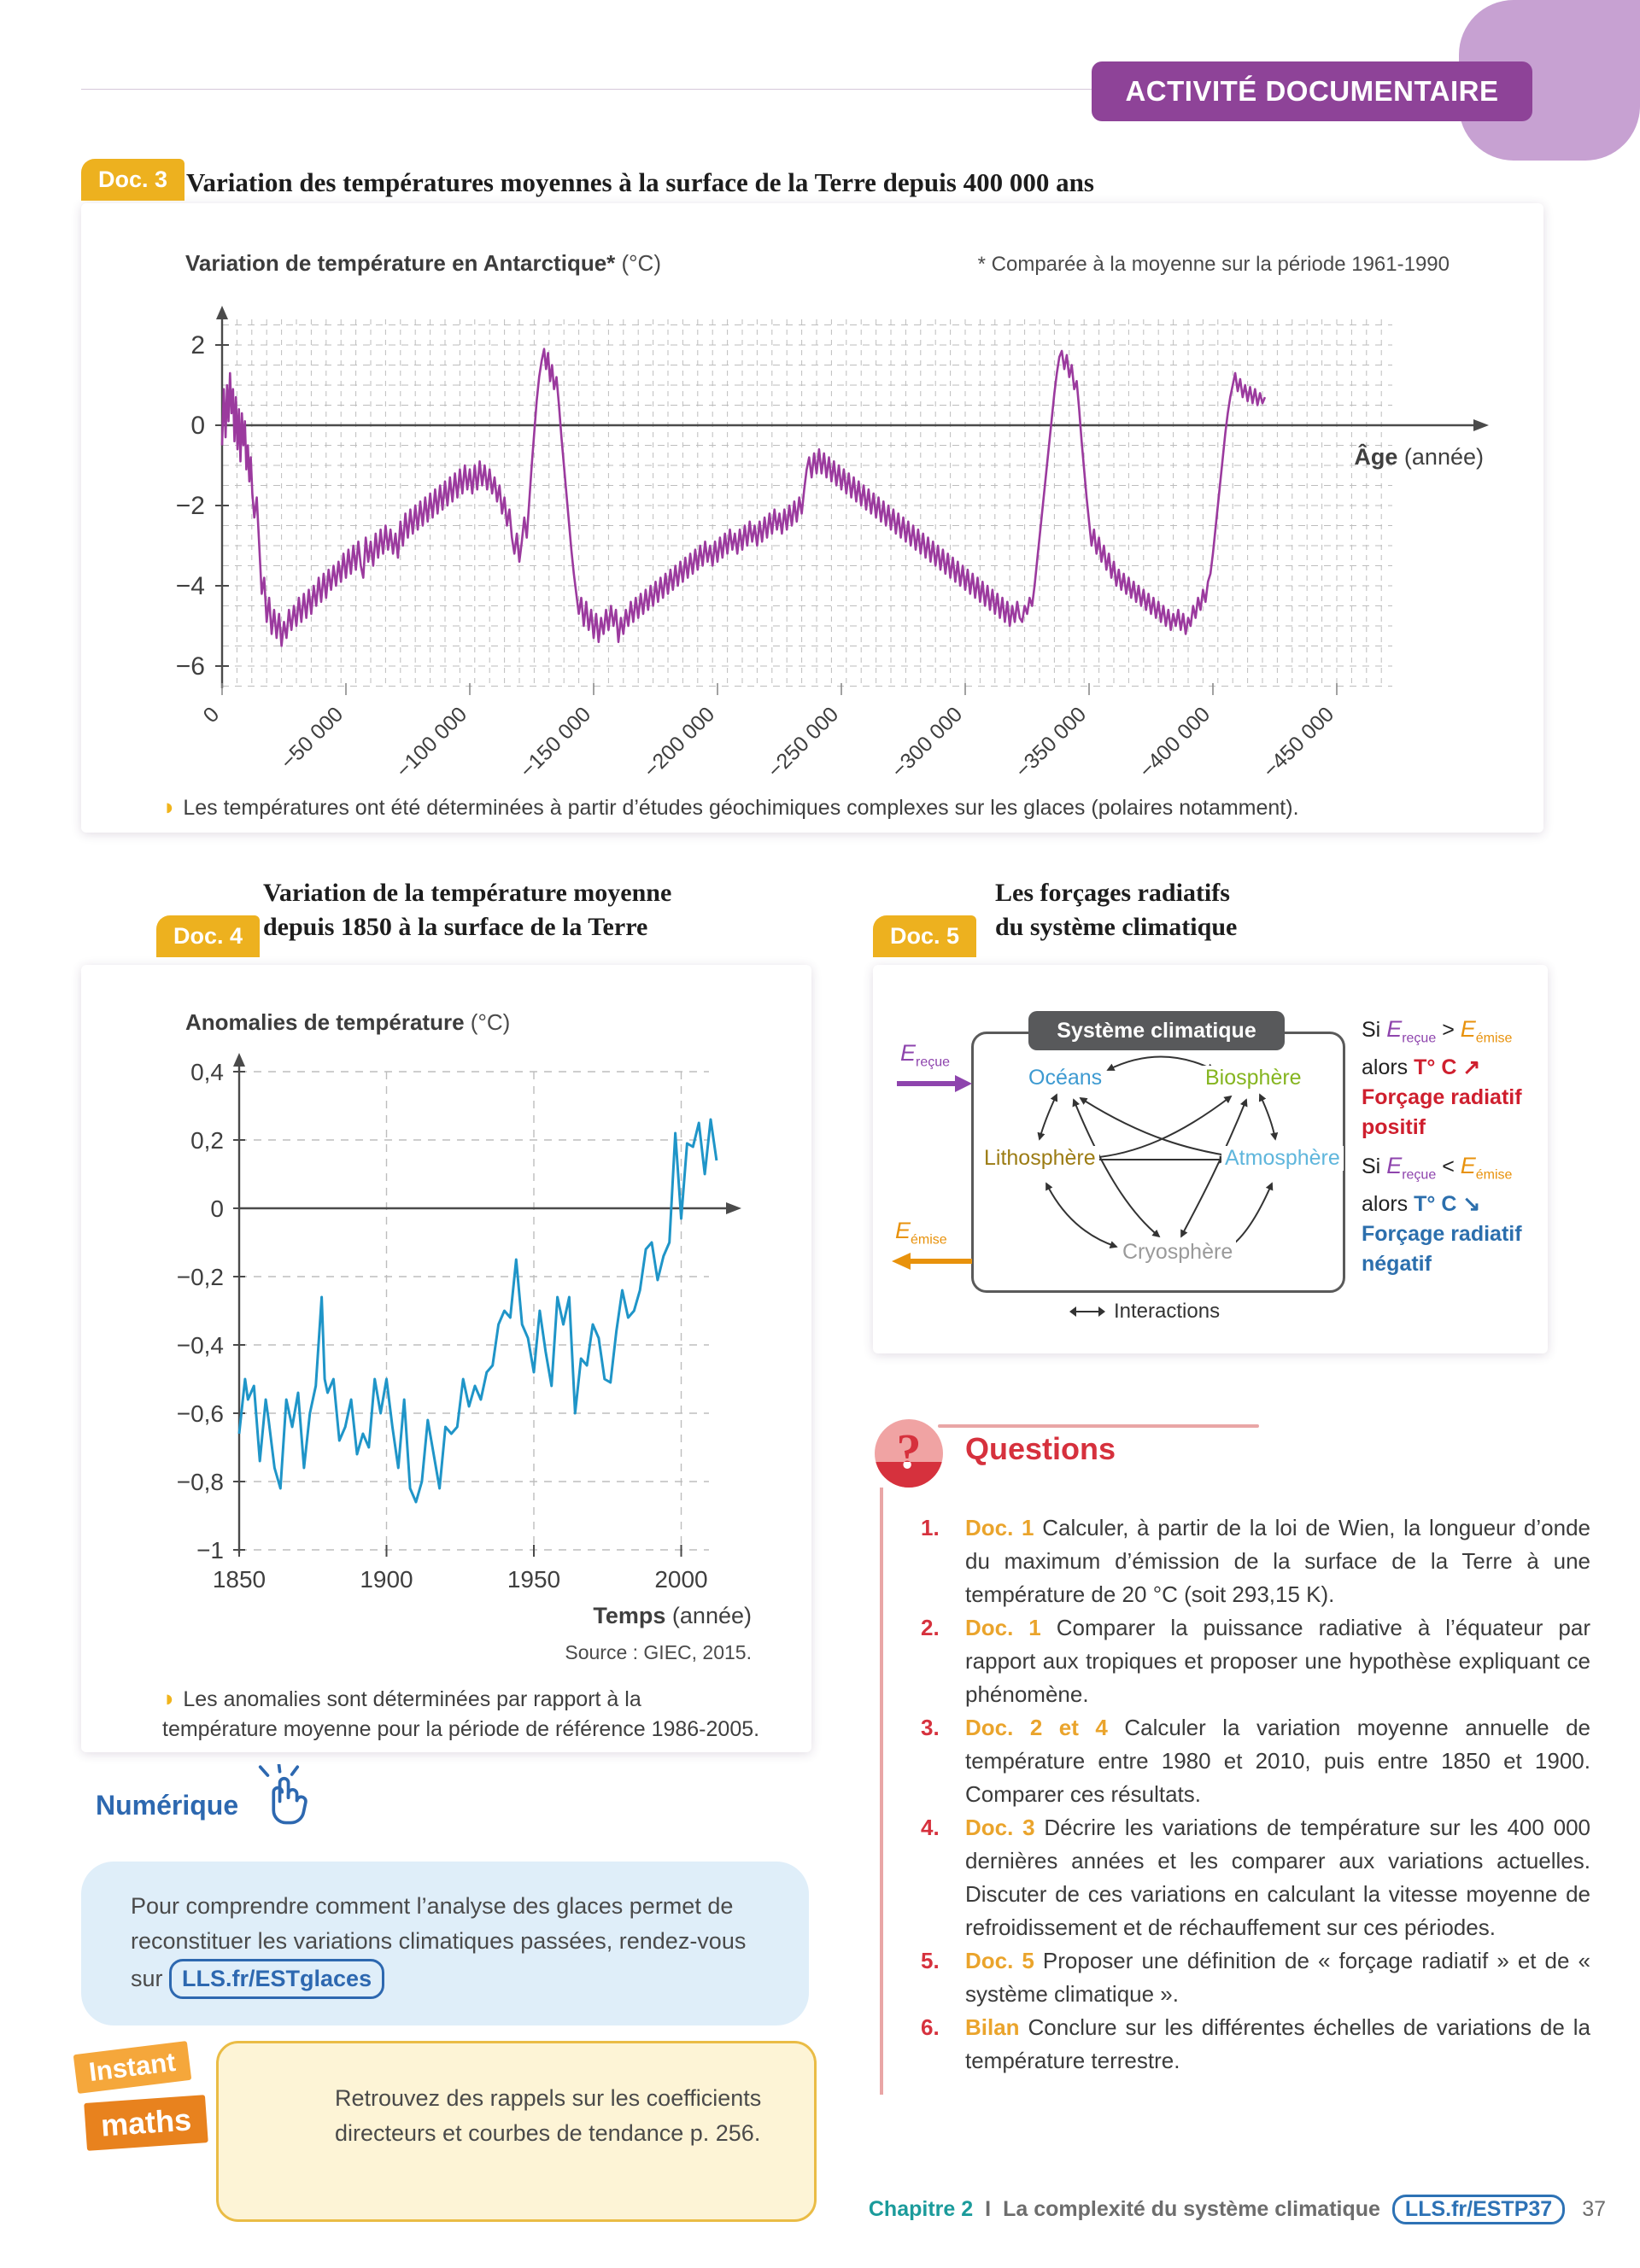 The height and width of the screenshot is (2268, 1640). I want to click on doc4-title-line1: Variation de la température moyenne, so click(467, 893).